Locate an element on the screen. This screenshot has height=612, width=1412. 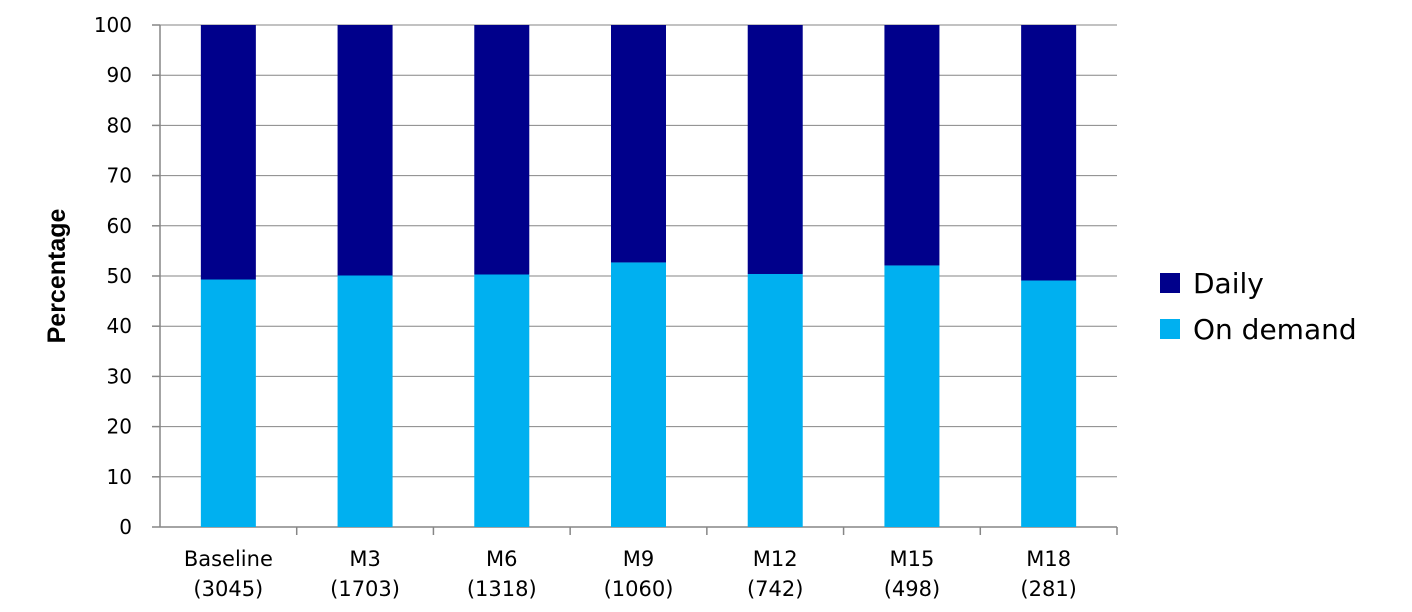
x-tick-label: Baseline is located at coordinates (228, 559).